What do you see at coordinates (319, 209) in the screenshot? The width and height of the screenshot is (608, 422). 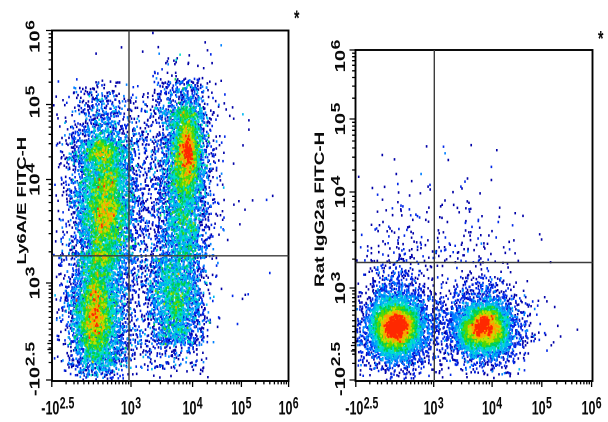 I see `svg-text: Rat IgG2a FITC-H` at bounding box center [319, 209].